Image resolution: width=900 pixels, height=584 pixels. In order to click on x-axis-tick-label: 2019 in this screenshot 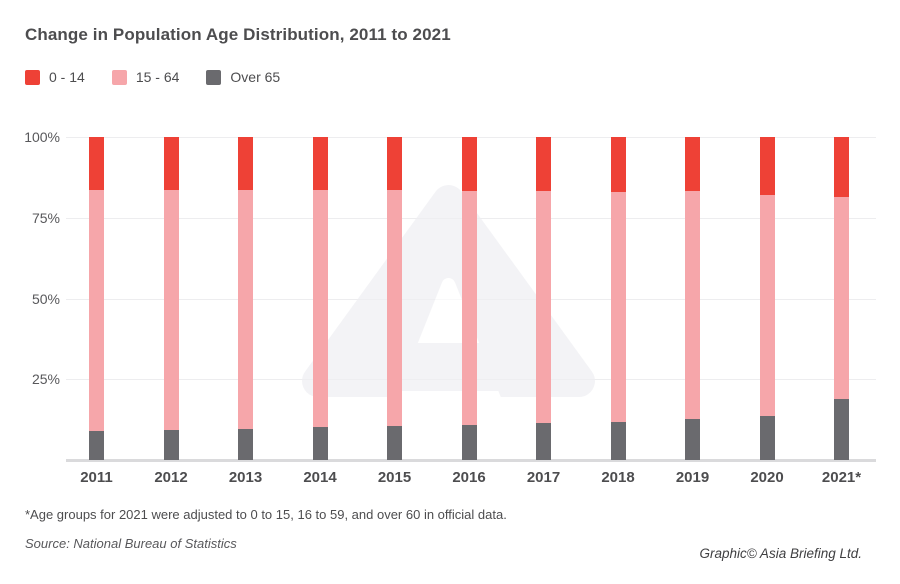, I will do `click(692, 477)`.